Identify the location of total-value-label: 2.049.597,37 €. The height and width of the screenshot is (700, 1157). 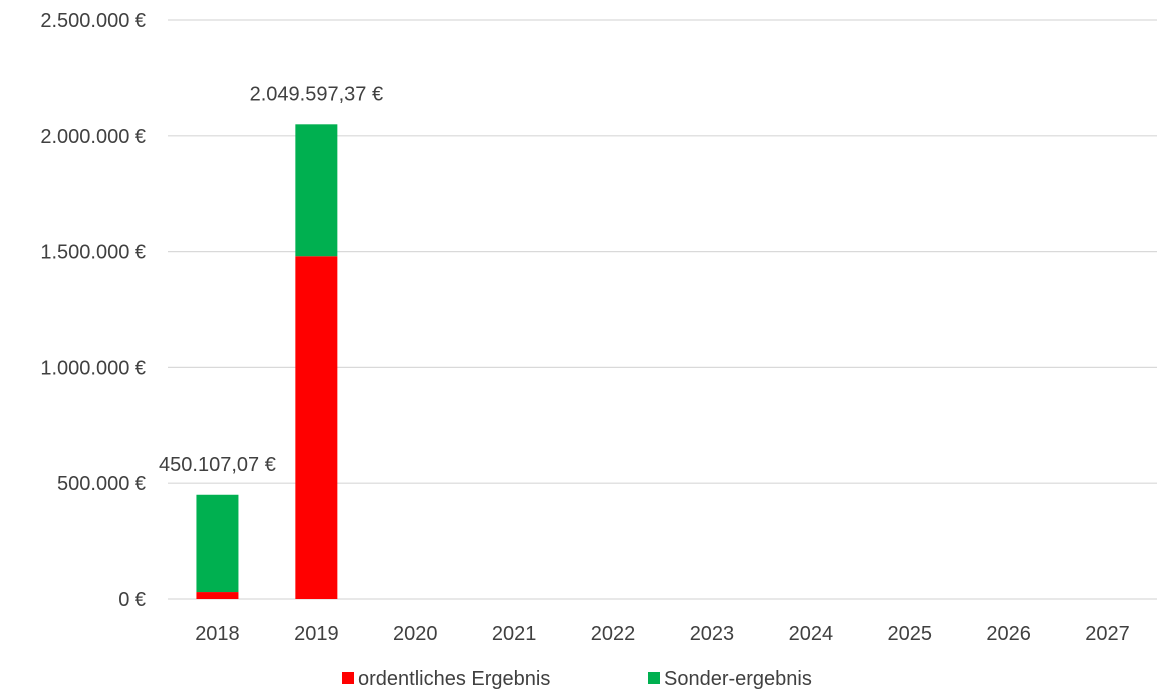
(316, 94).